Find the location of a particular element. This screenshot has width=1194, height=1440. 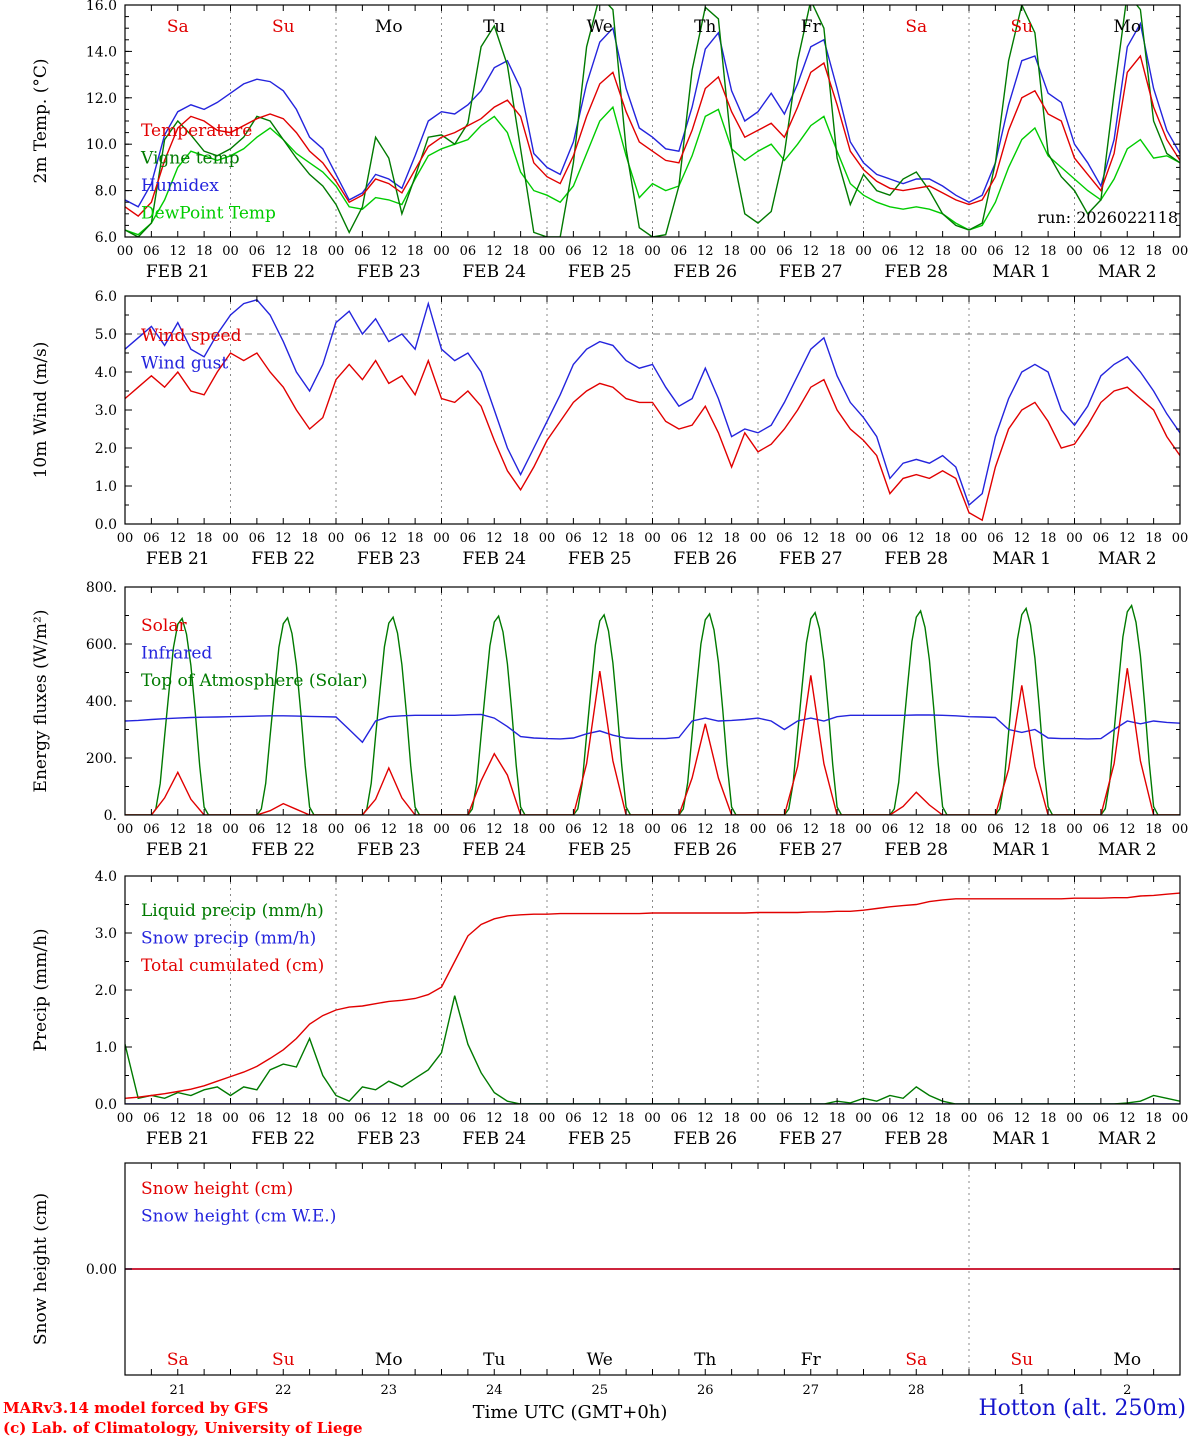

y-tick-label: 0.00 is located at coordinates (101, 1270).